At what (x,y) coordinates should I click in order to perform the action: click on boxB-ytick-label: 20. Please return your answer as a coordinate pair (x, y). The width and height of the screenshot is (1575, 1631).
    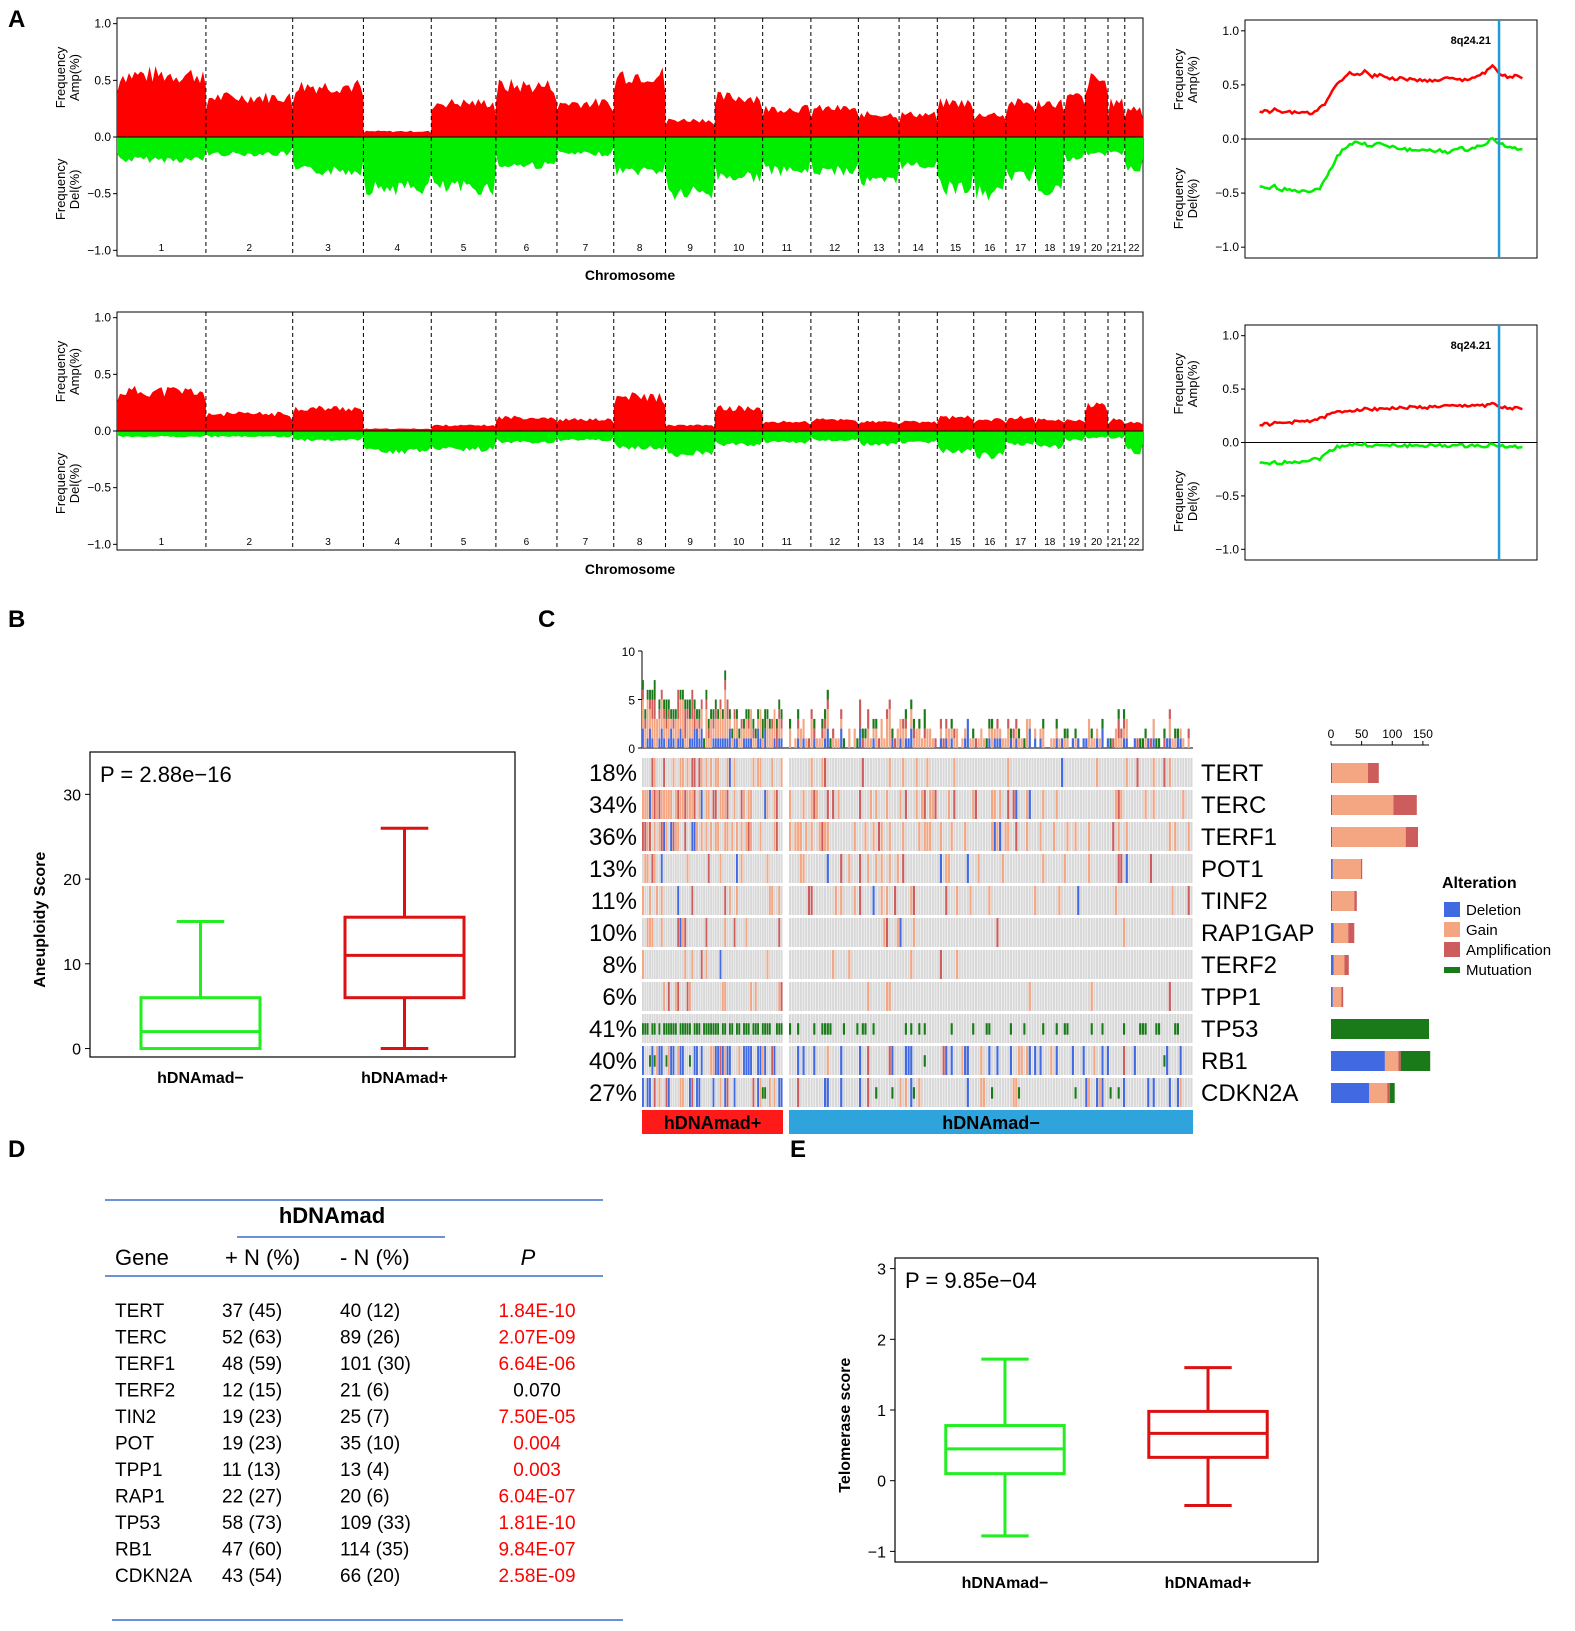
    Looking at the image, I should click on (72, 880).